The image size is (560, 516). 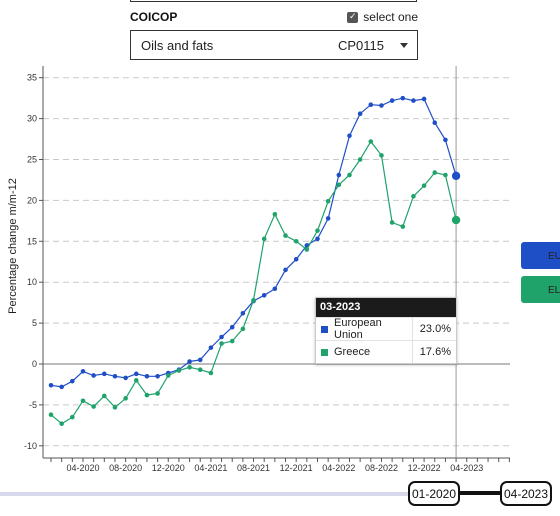 What do you see at coordinates (273, 1) in the screenshot?
I see `top-panel-frame` at bounding box center [273, 1].